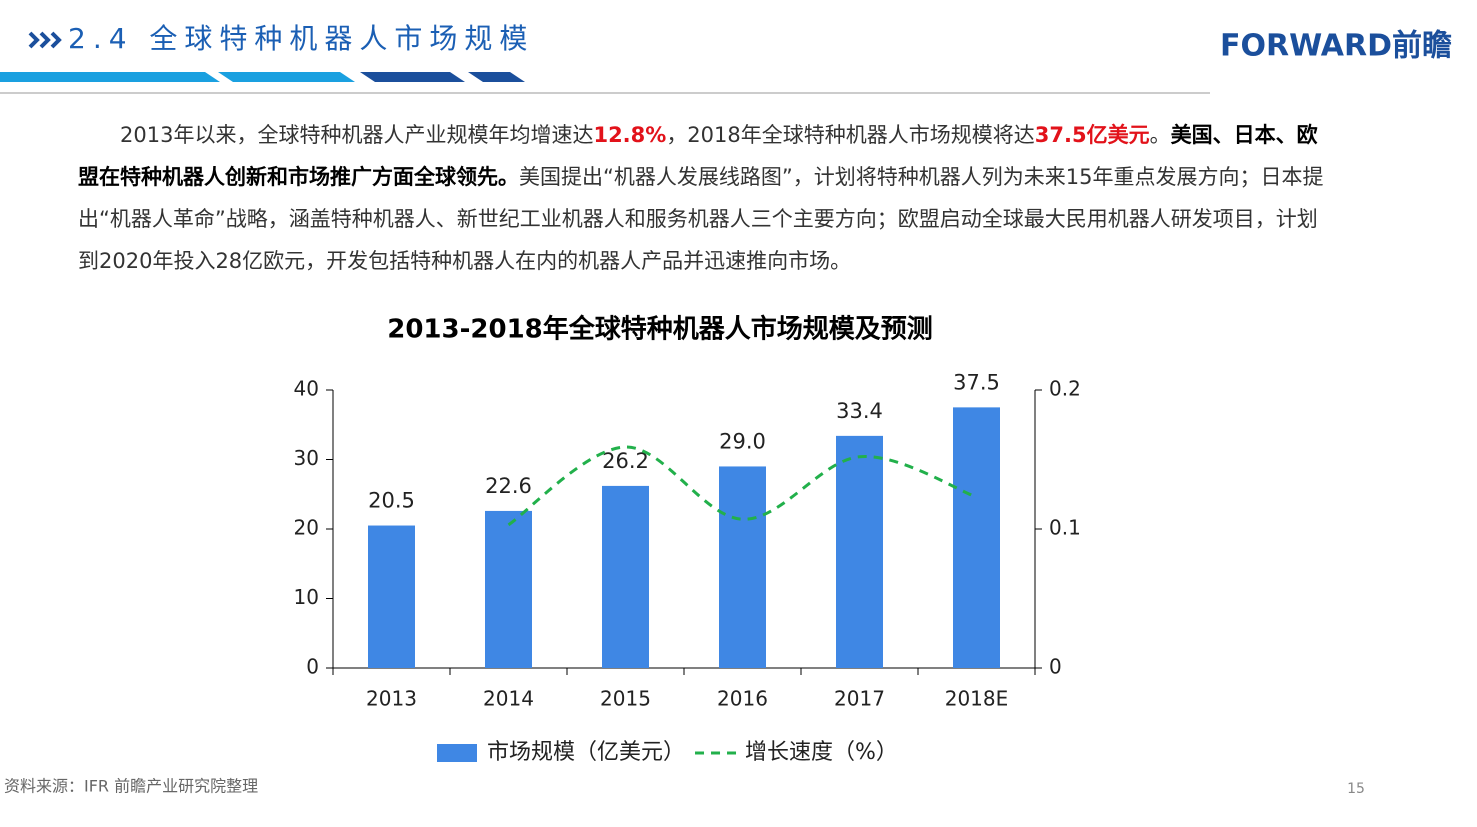  What do you see at coordinates (306, 458) in the screenshot?
I see `y-tick-label: 30` at bounding box center [306, 458].